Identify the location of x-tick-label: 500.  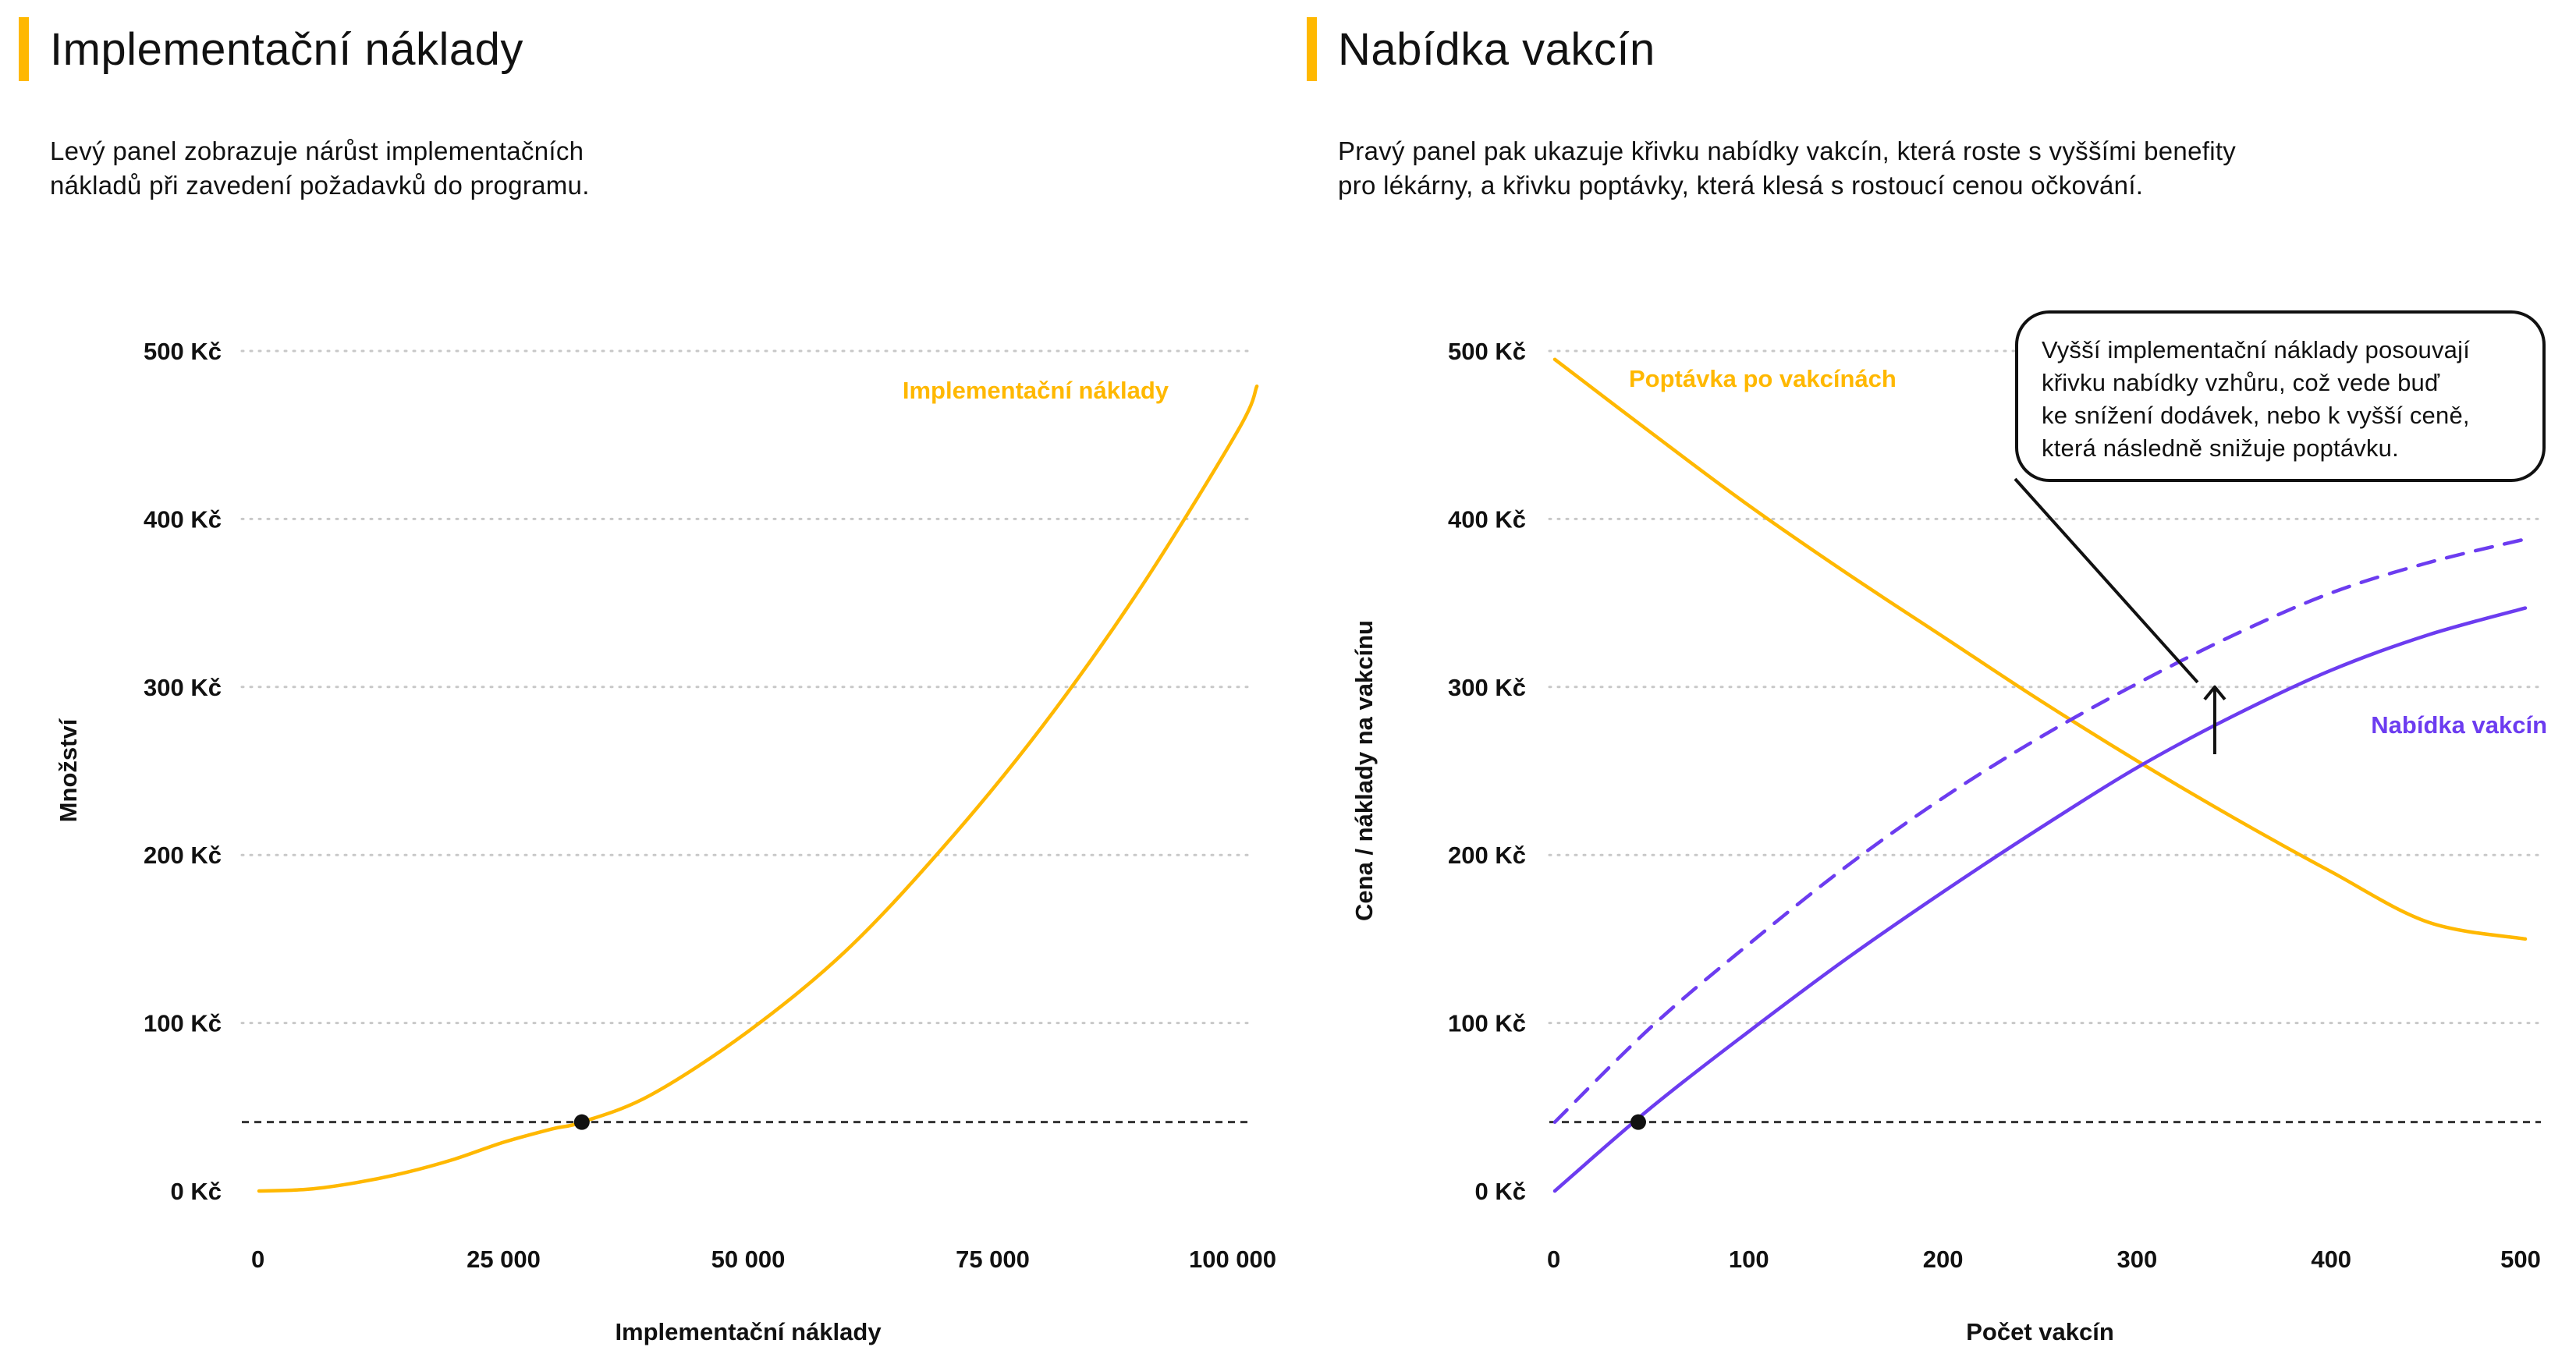
(2520, 1259).